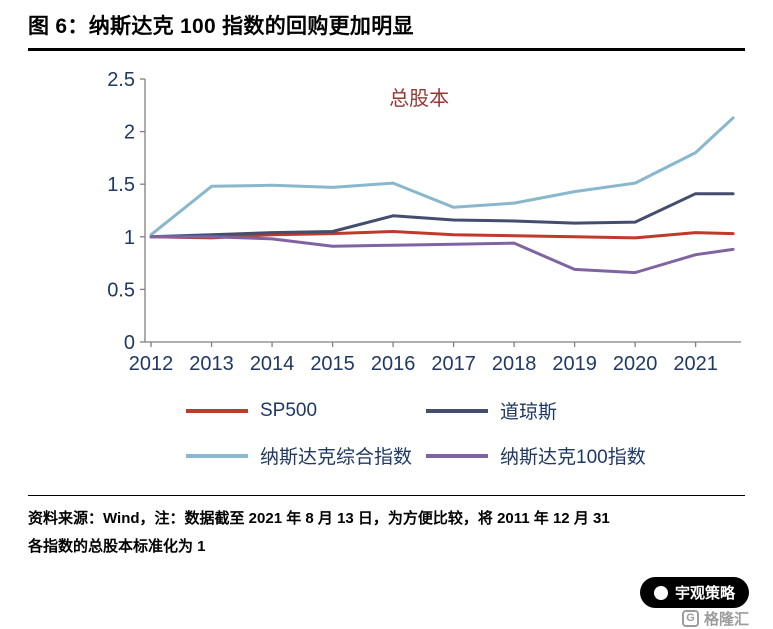 The height and width of the screenshot is (629, 773). I want to click on y-tick-label: 1, so click(129, 238).